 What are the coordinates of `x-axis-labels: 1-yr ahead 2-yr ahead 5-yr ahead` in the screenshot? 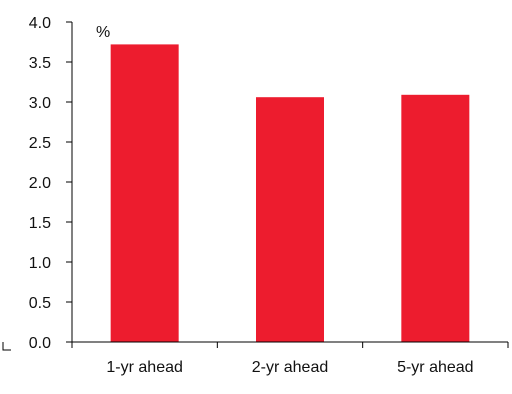 It's located at (290, 359).